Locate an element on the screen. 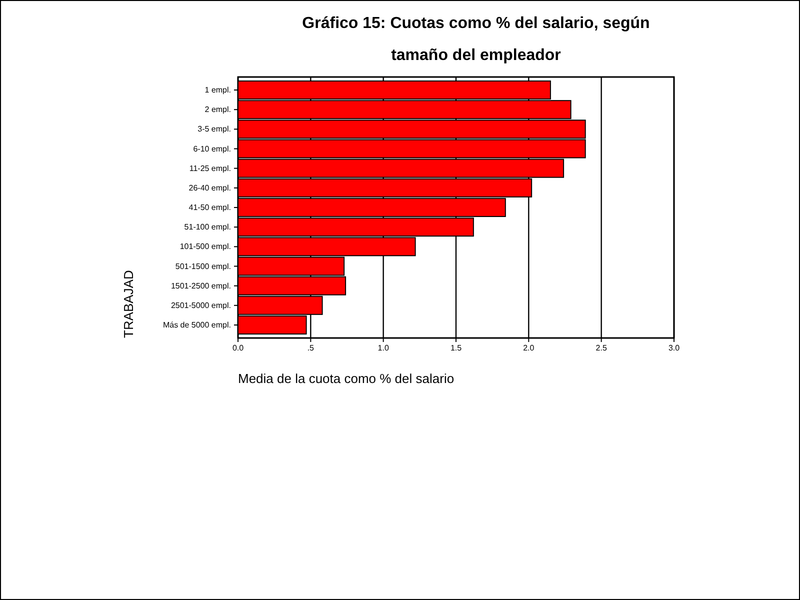  x-tick-label: .5 is located at coordinates (311, 348).